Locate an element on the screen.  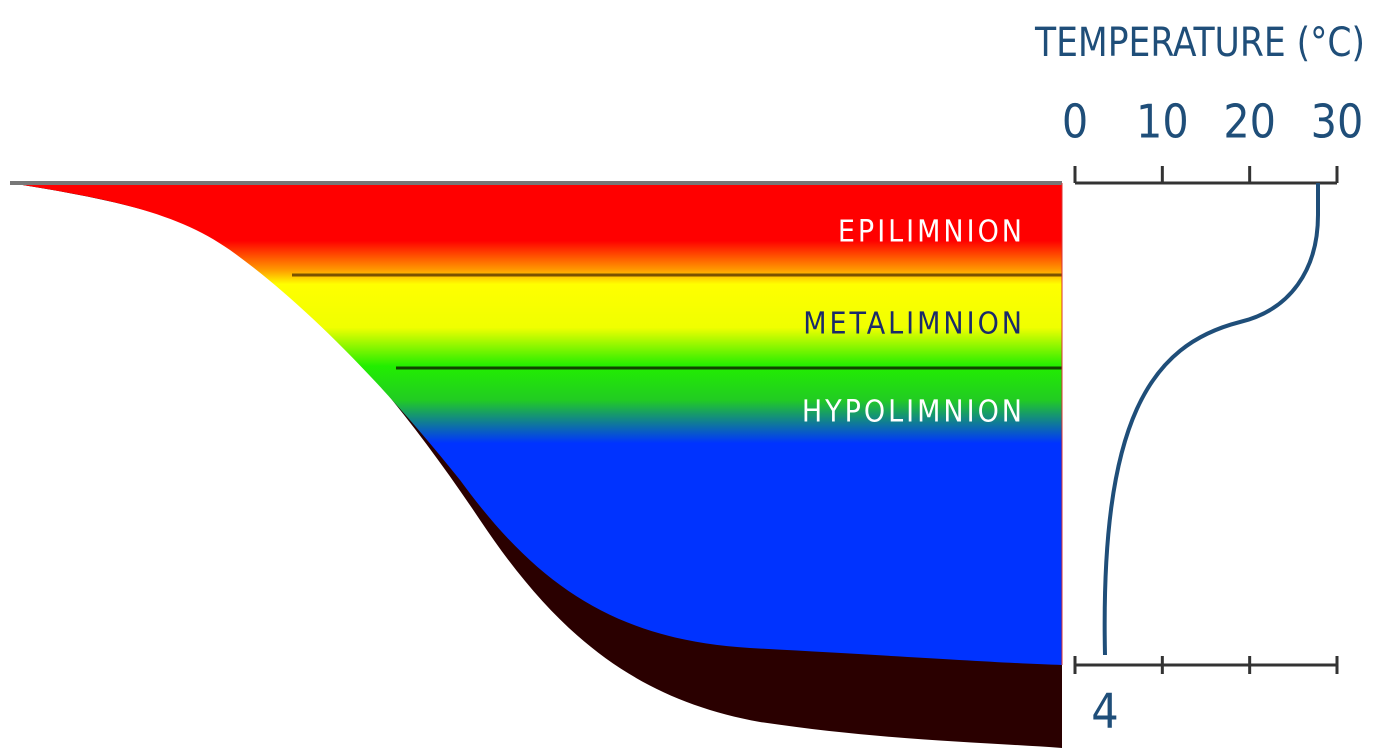
layer-label: EPILIMNION is located at coordinates (931, 232).